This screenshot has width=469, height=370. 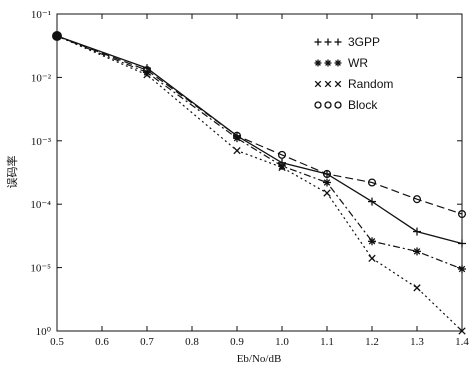 What do you see at coordinates (353, 73) in the screenshot?
I see `legend: 3GPP WR Random Block` at bounding box center [353, 73].